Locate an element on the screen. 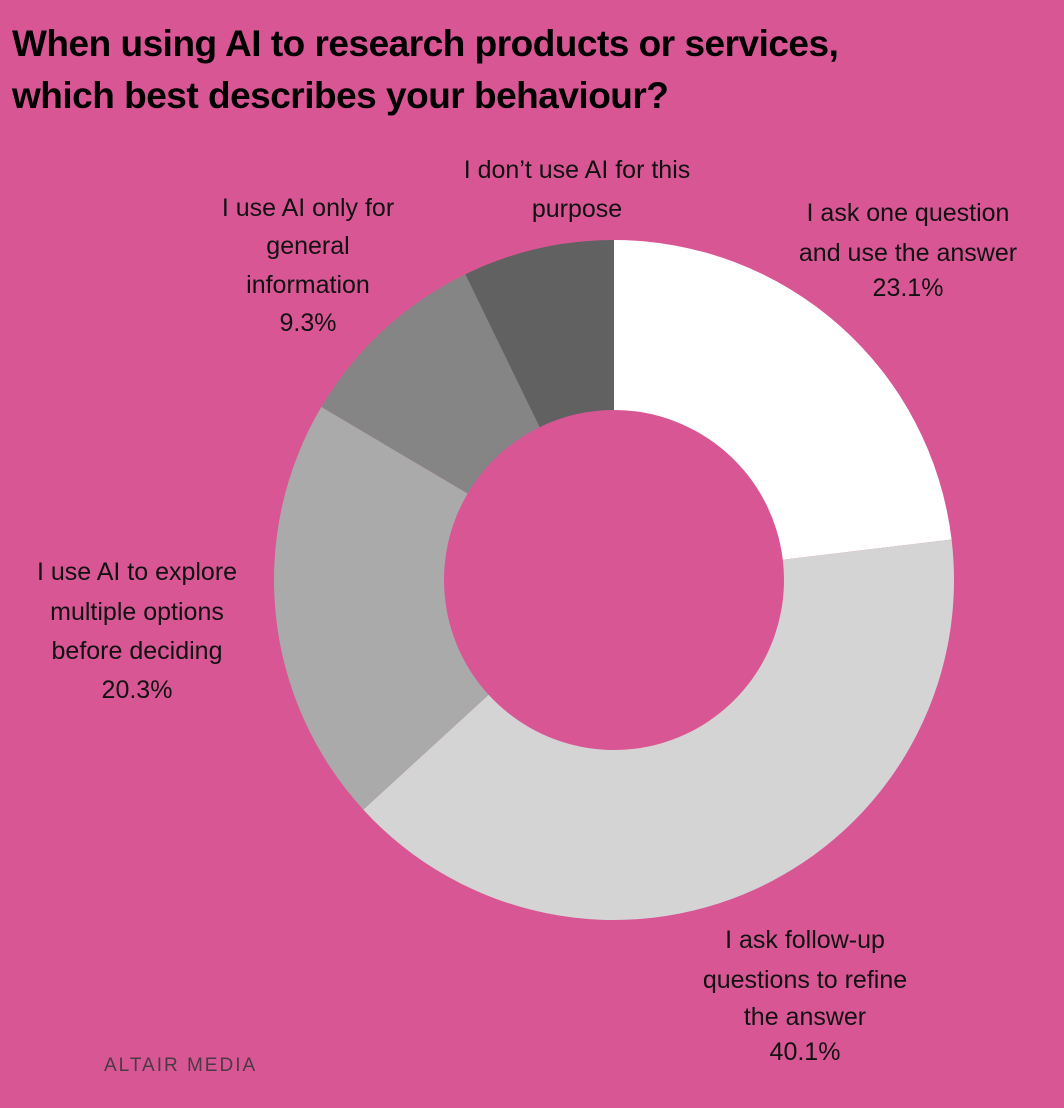 This screenshot has height=1108, width=1064. slice-label: I use AI only for is located at coordinates (308, 208).